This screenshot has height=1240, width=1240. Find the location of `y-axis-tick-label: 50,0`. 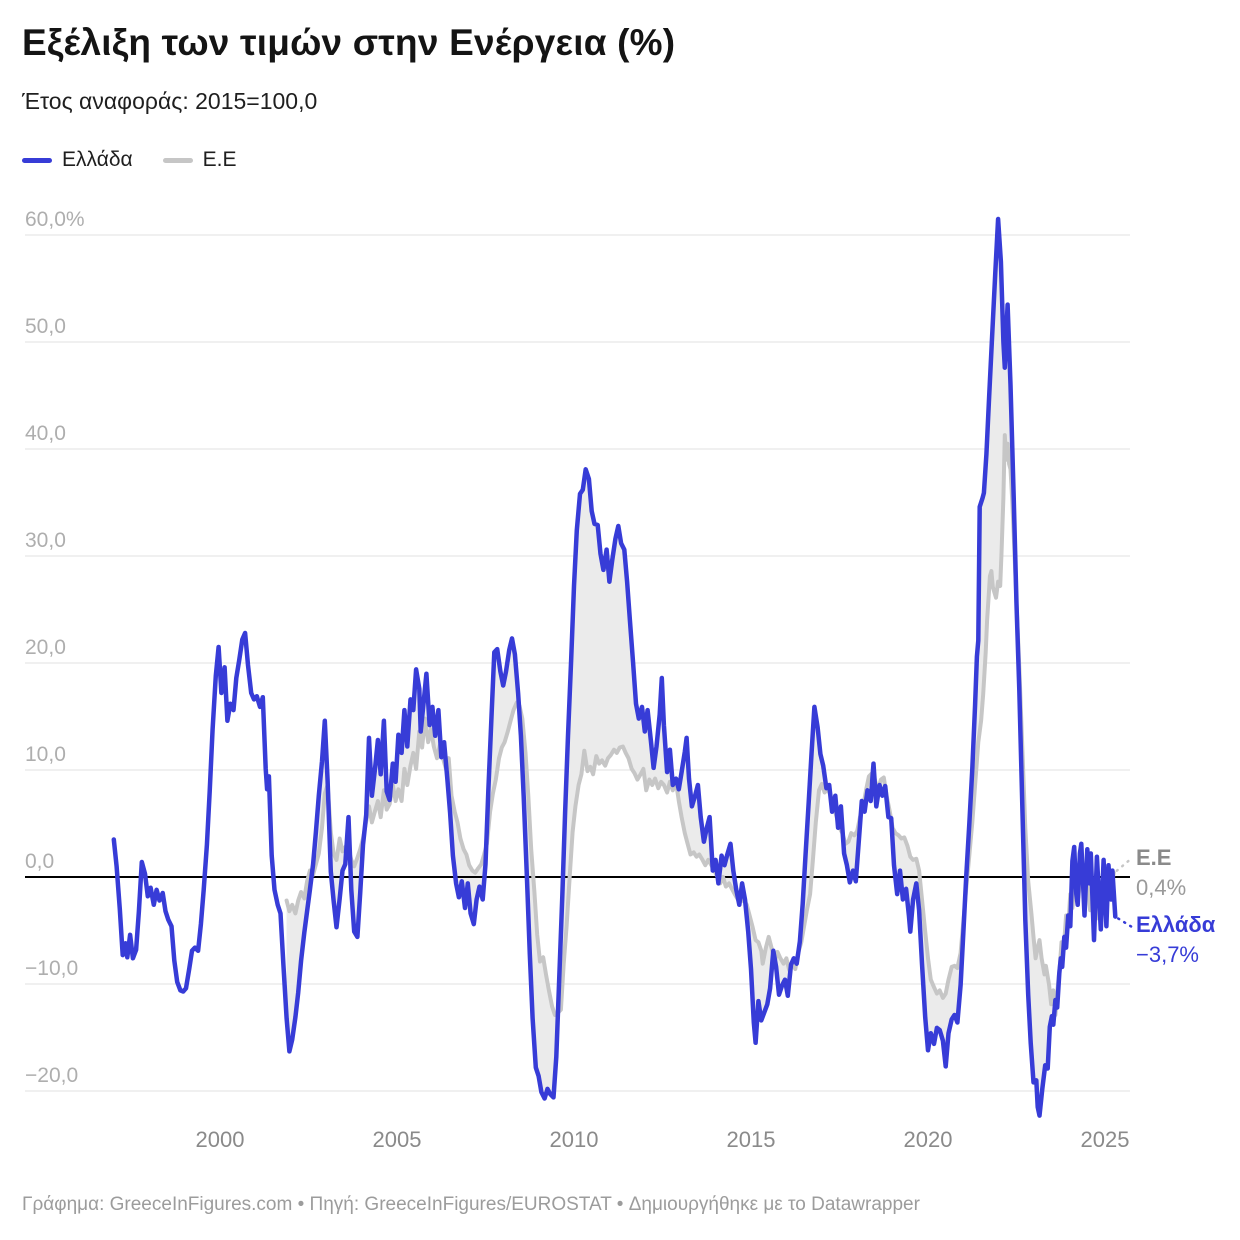

y-axis-tick-label: 50,0 is located at coordinates (45, 326).